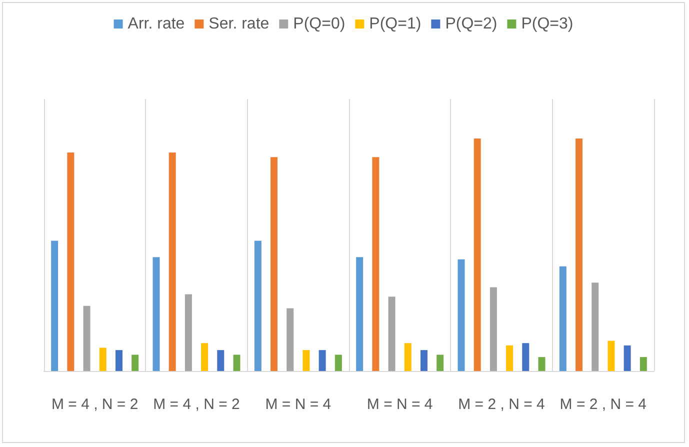  I want to click on legend-label: Arr. rate, so click(156, 24).